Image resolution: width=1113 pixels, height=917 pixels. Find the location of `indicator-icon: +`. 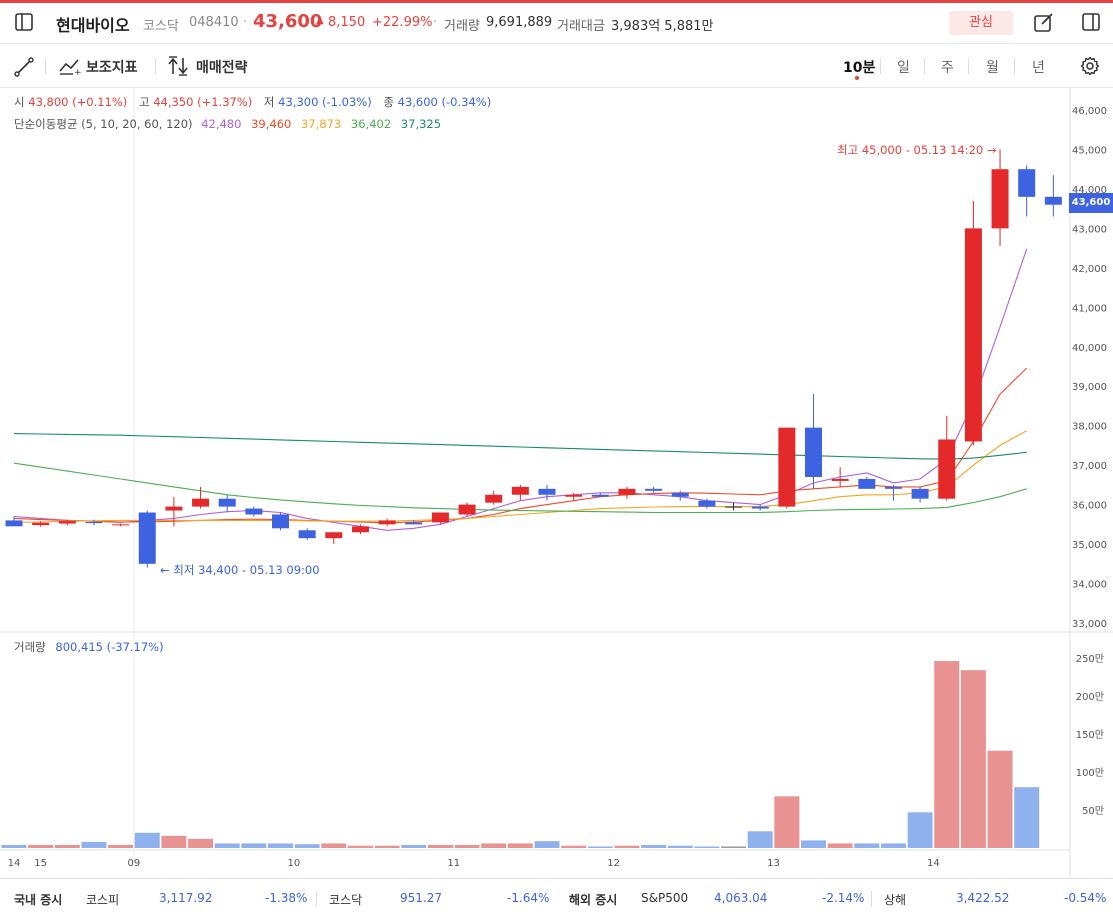

indicator-icon: + is located at coordinates (70, 66).